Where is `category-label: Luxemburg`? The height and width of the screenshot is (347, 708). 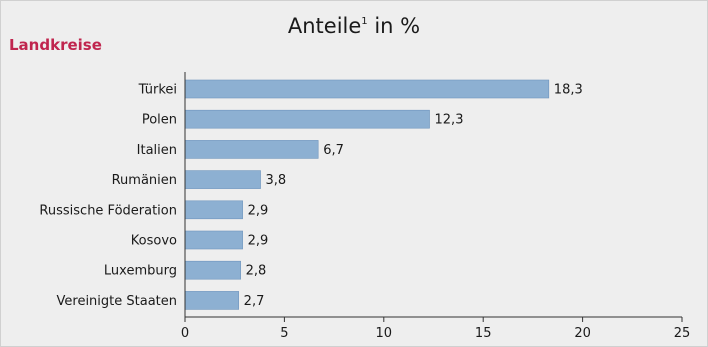
category-label: Luxemburg is located at coordinates (140, 271).